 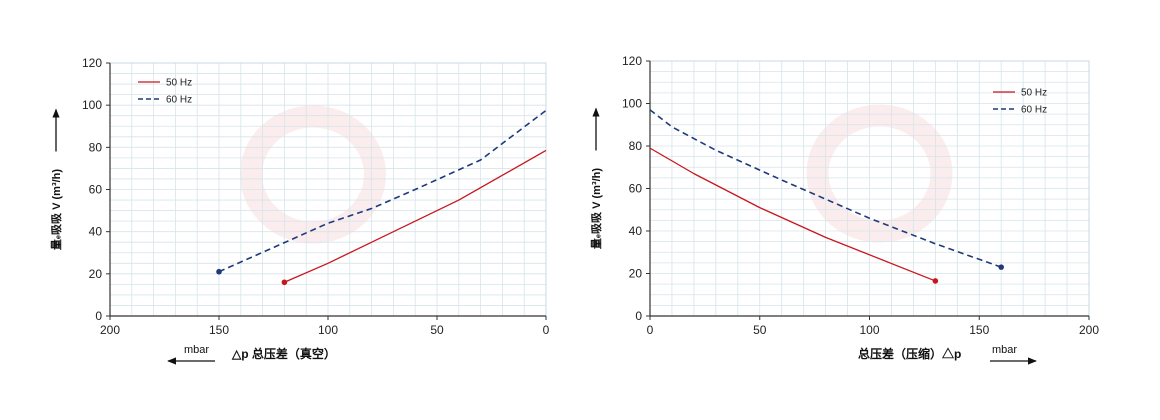 I want to click on x-axis-label: △p 总压差（真空）, so click(x=283, y=353).